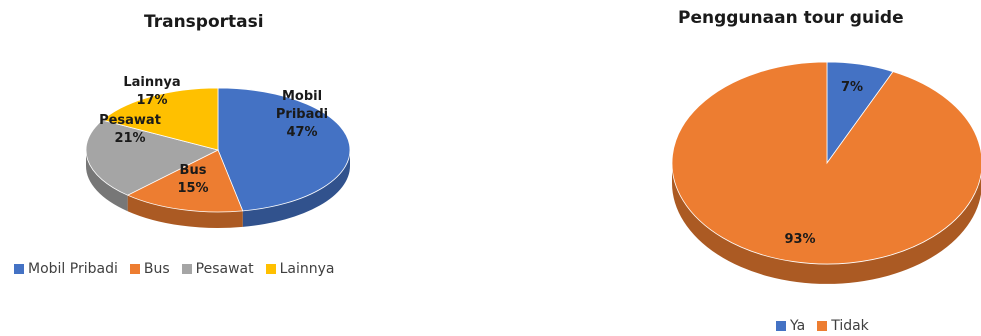 The width and height of the screenshot is (981, 336). I want to click on pie-side-bus, so click(185, 211).